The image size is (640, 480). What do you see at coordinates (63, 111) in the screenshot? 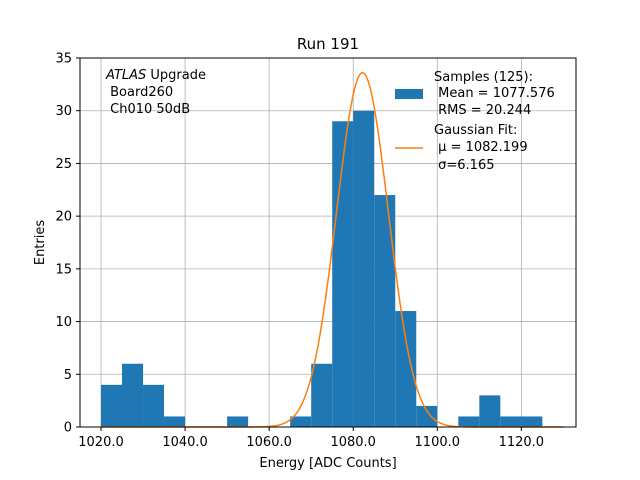
I see `y-tick-label-6: 30` at bounding box center [63, 111].